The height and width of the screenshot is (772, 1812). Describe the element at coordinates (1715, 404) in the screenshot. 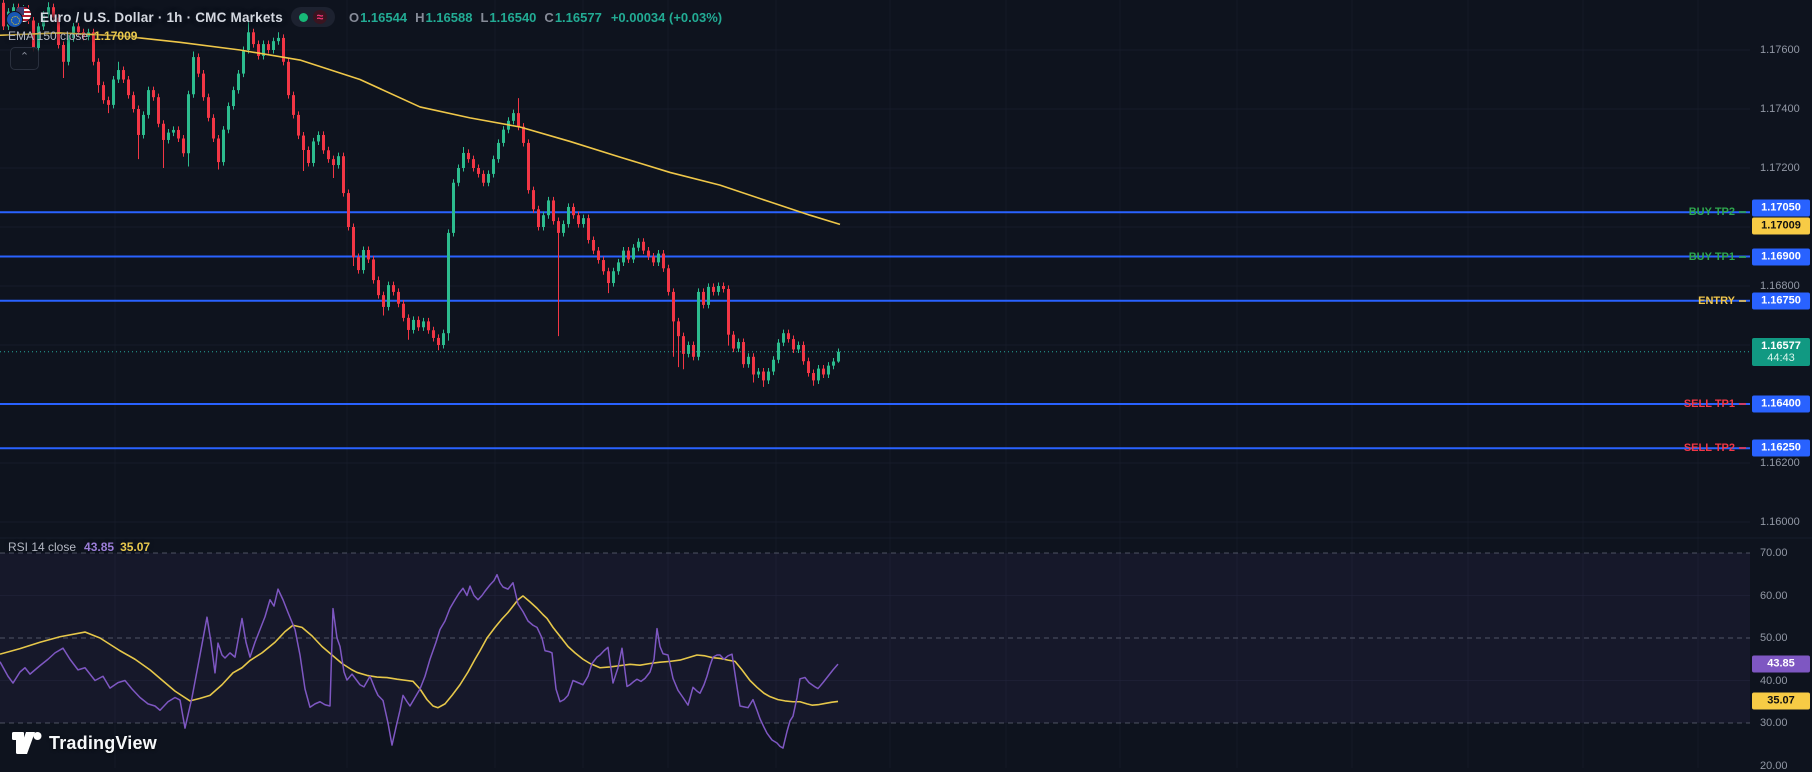

I see `level-label-sell-tp1: SELL TP1` at that location.